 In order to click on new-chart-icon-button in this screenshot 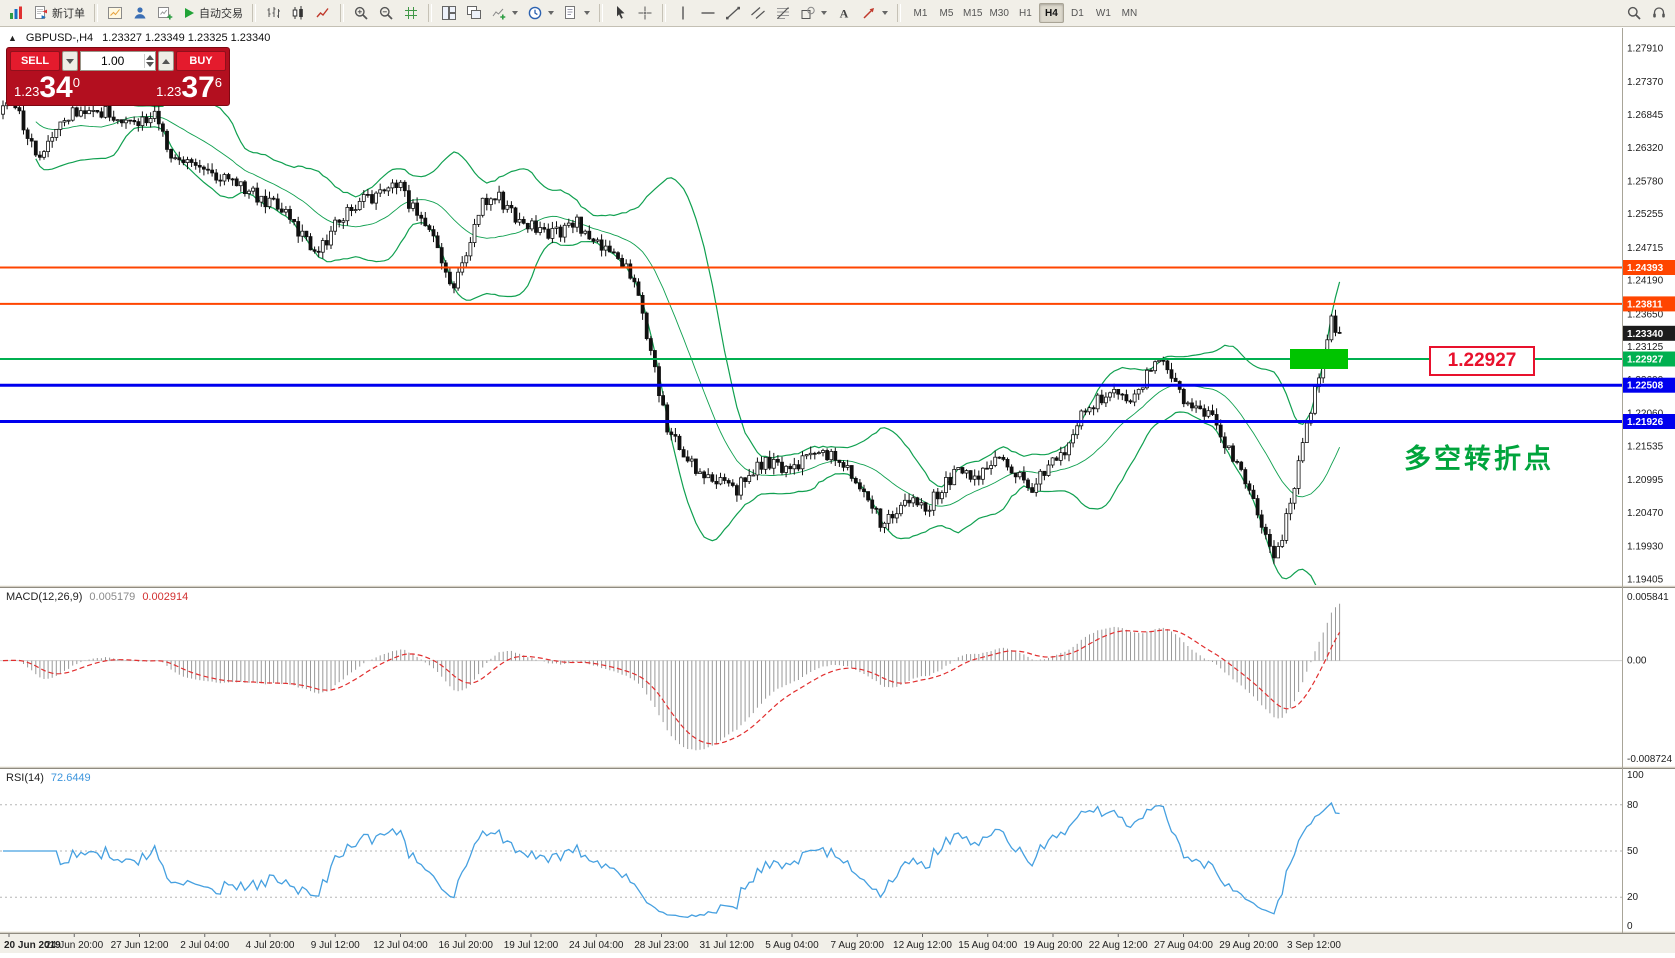, I will do `click(165, 13)`.